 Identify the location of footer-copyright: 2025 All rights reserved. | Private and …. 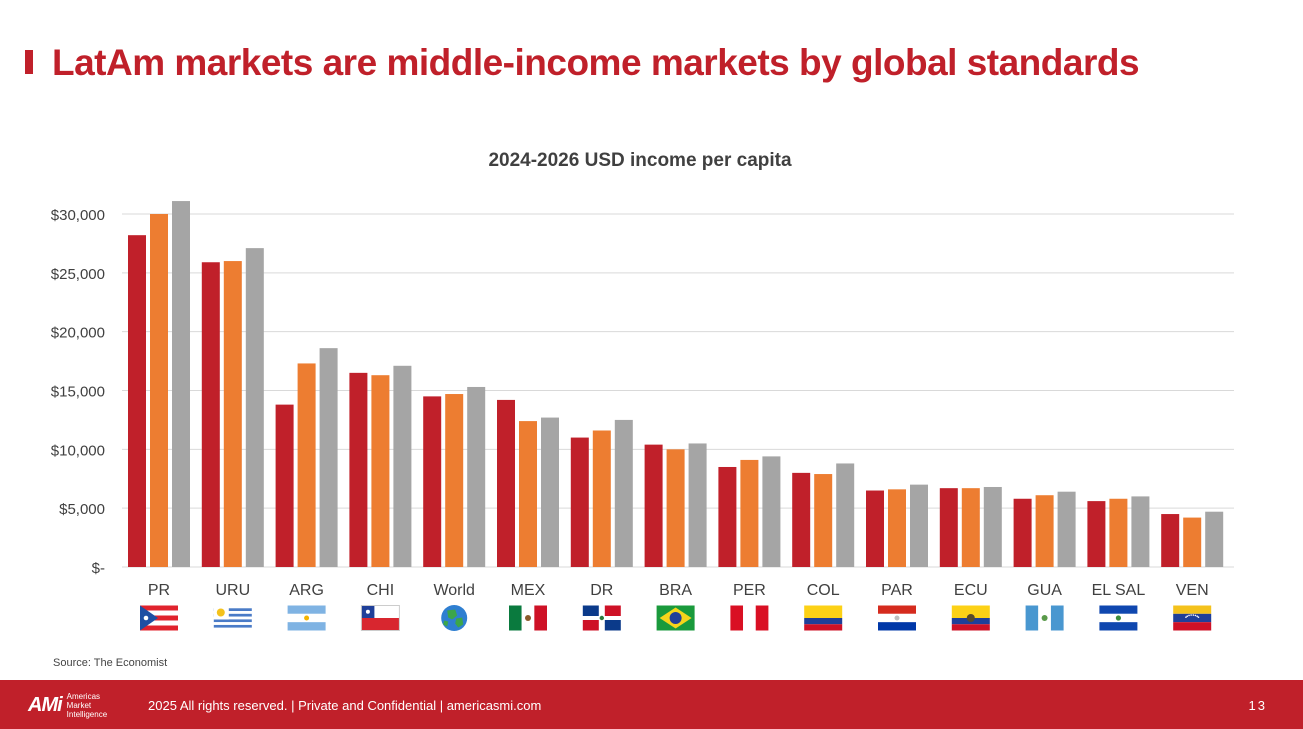
(345, 705).